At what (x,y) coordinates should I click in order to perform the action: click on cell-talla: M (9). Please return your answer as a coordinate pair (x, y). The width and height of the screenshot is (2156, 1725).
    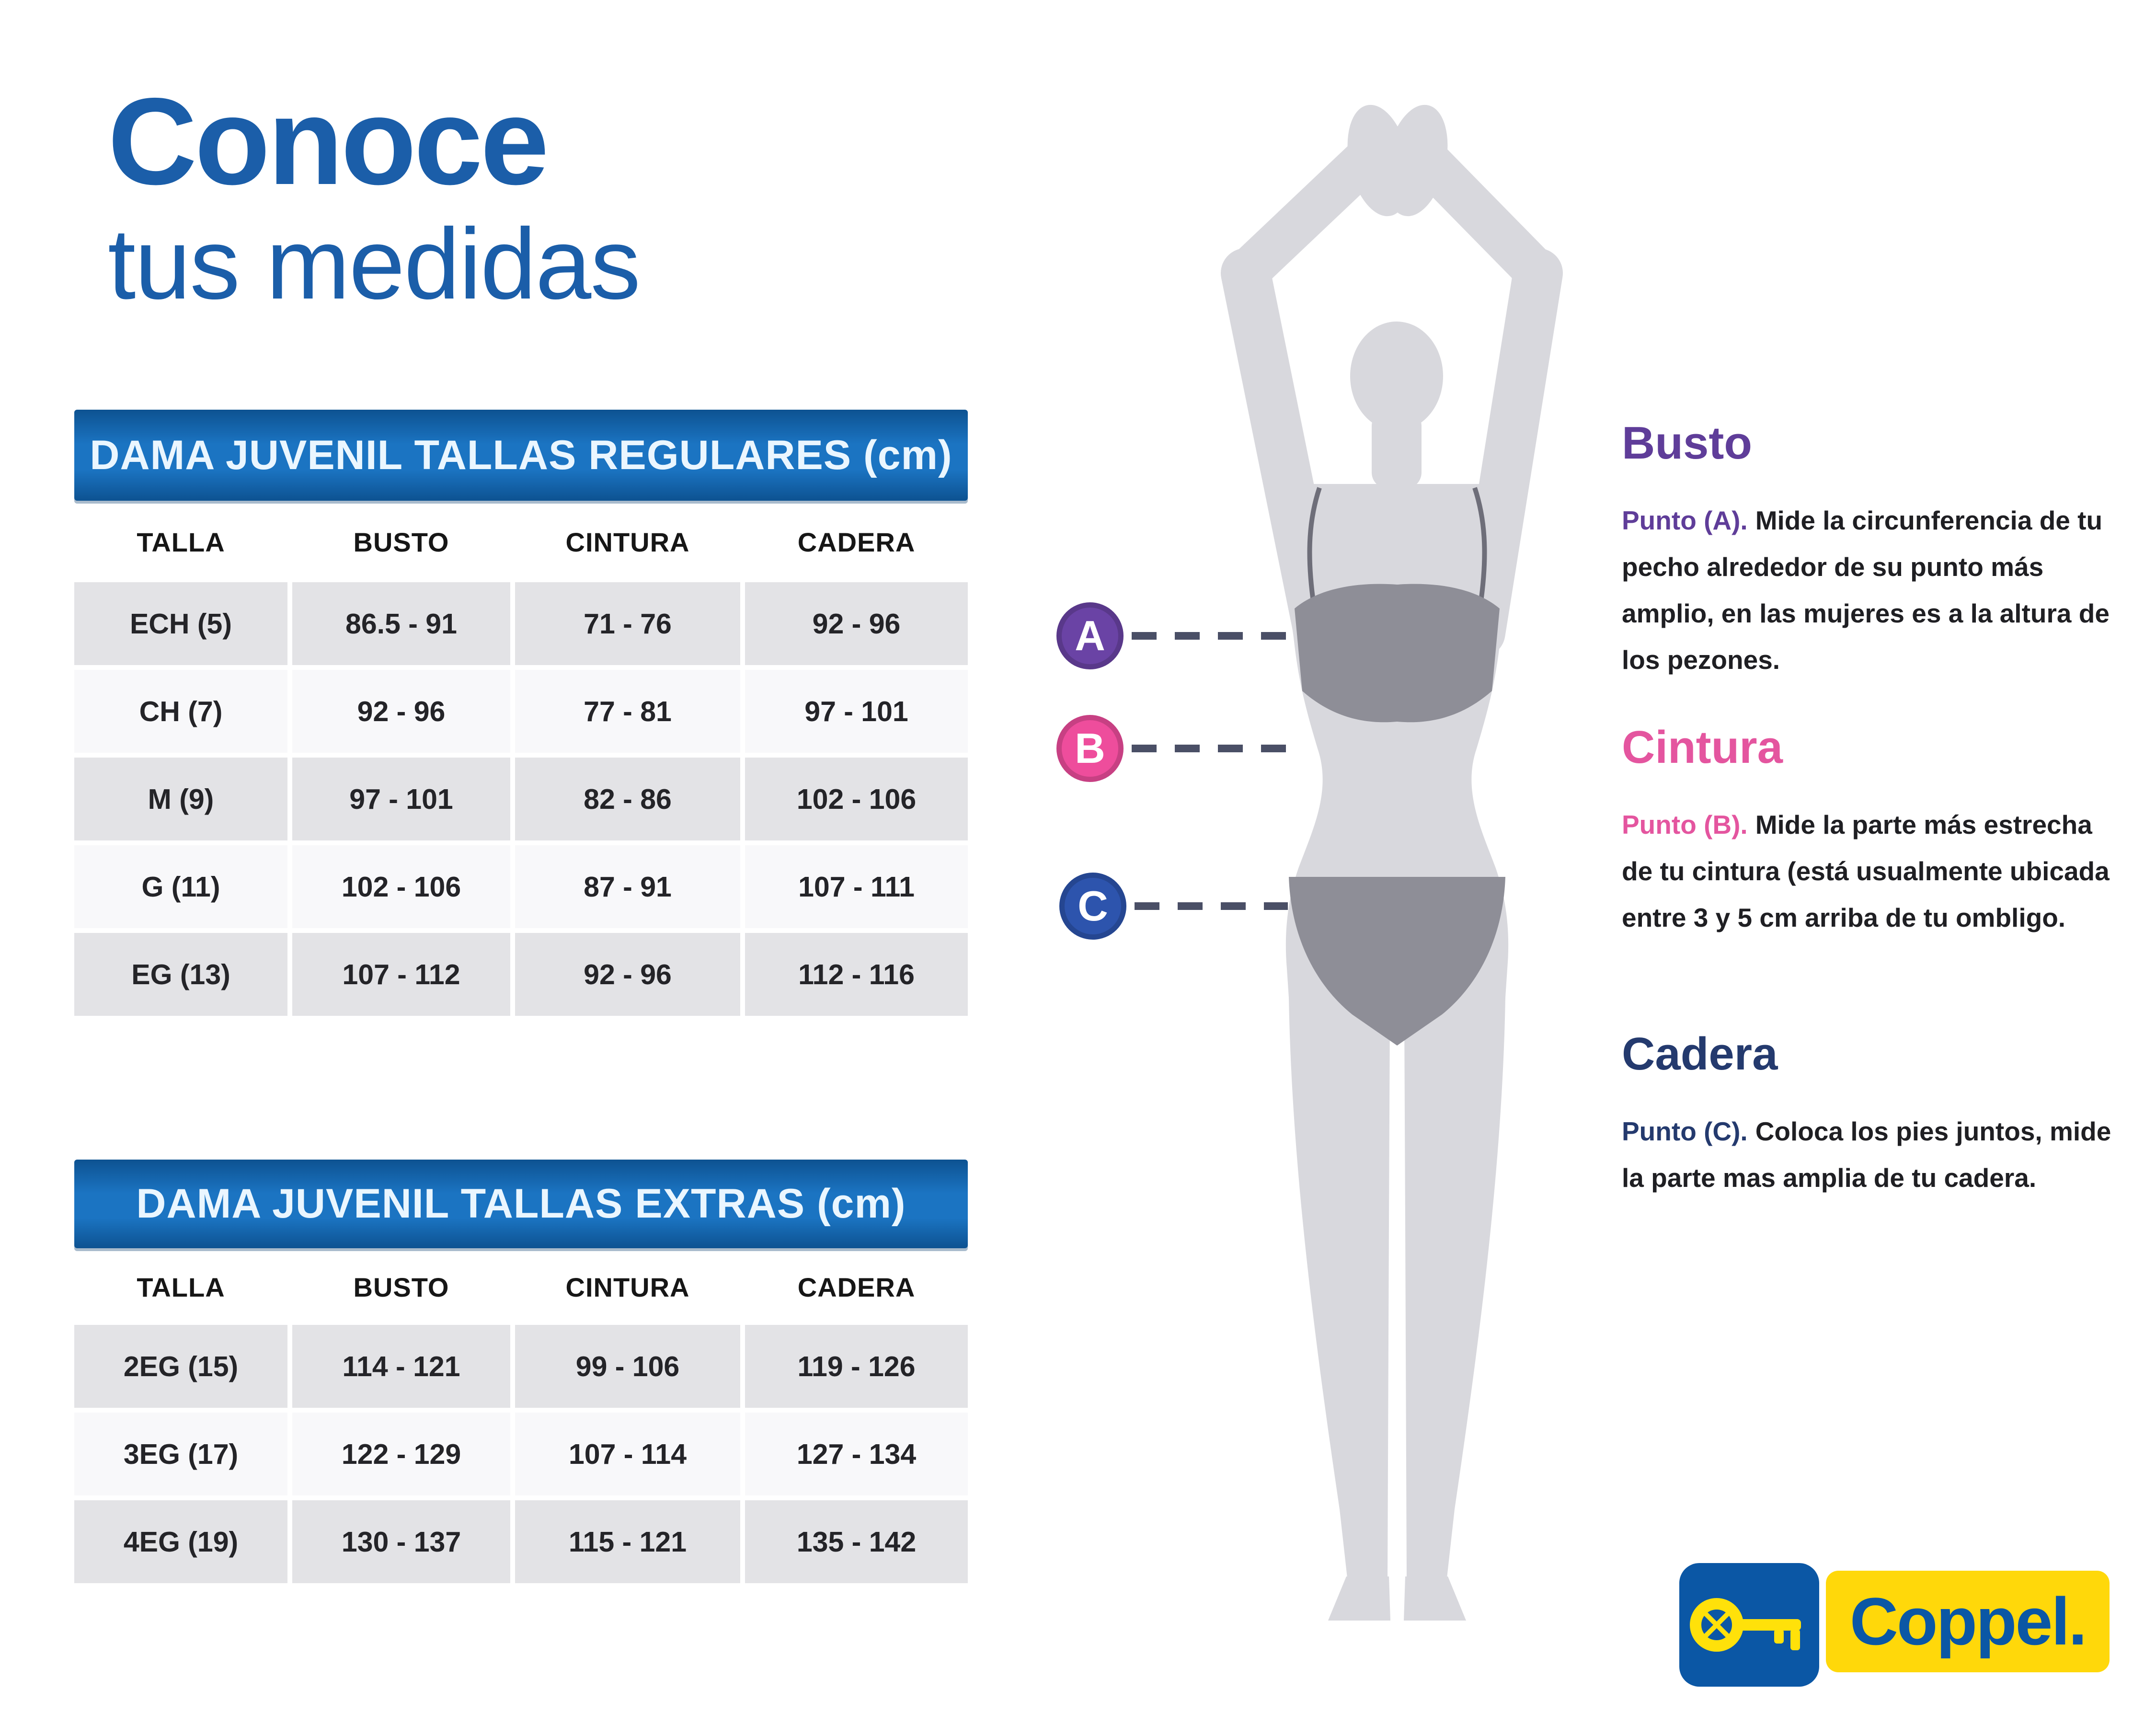
    Looking at the image, I should click on (180, 799).